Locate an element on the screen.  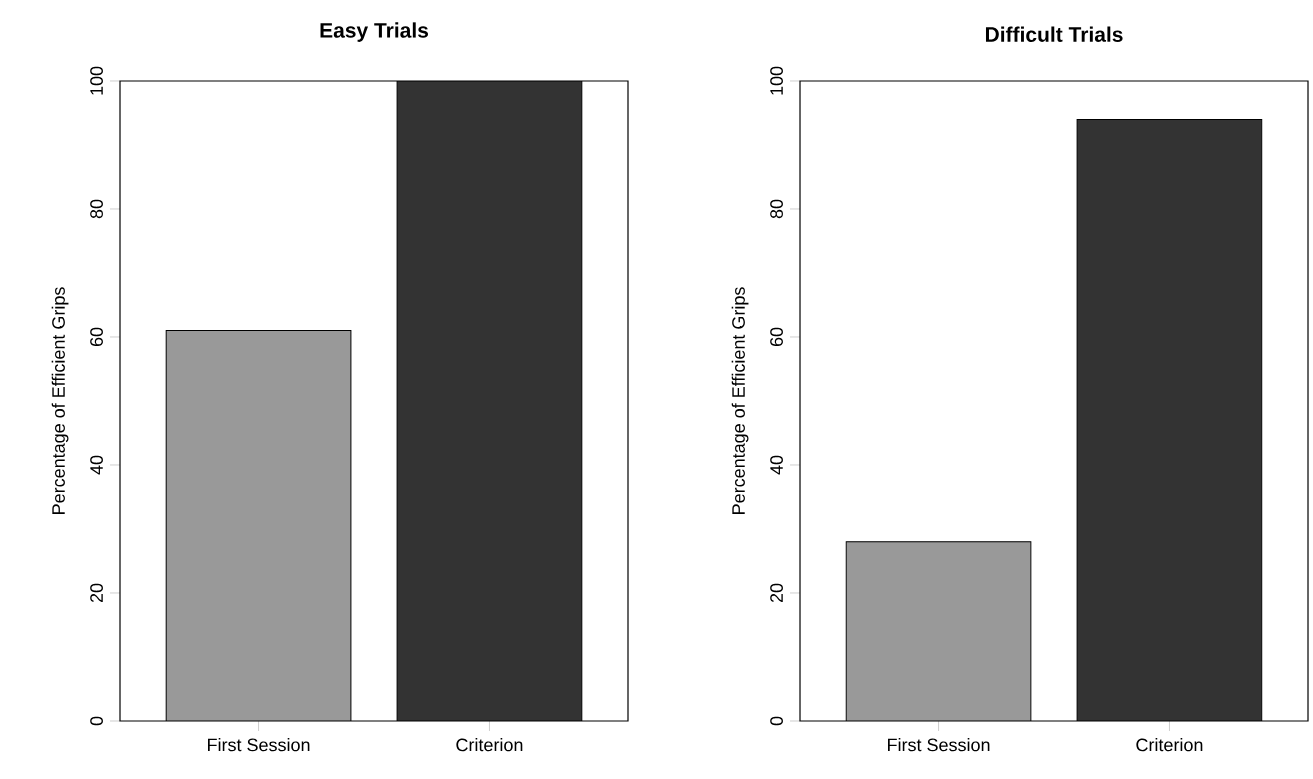
chart-title: Difficult Trials is located at coordinates (1054, 34).